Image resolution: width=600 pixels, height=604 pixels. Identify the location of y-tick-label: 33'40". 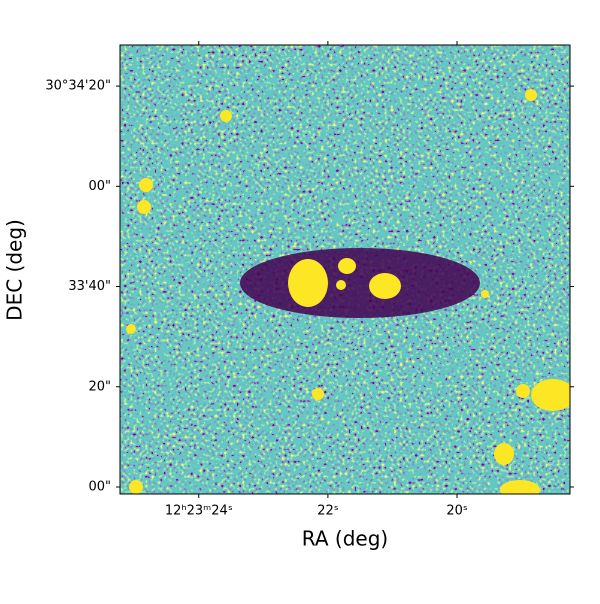
(89, 286).